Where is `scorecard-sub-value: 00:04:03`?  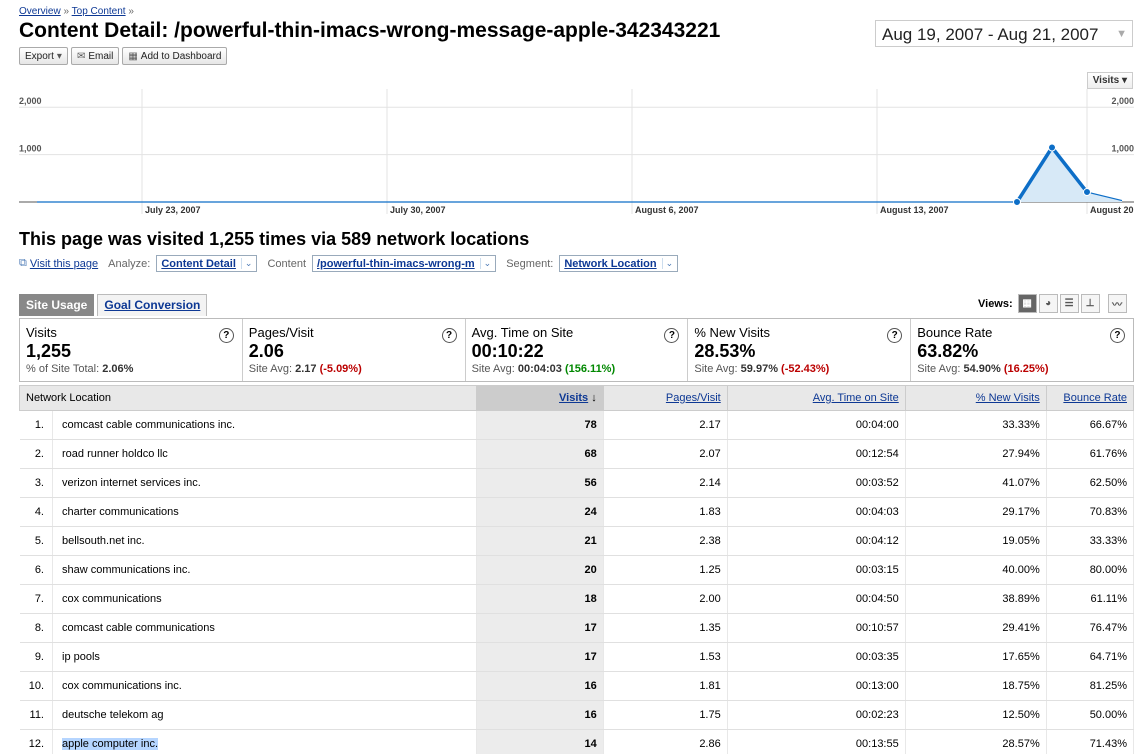
scorecard-sub-value: 00:04:03 is located at coordinates (539, 369).